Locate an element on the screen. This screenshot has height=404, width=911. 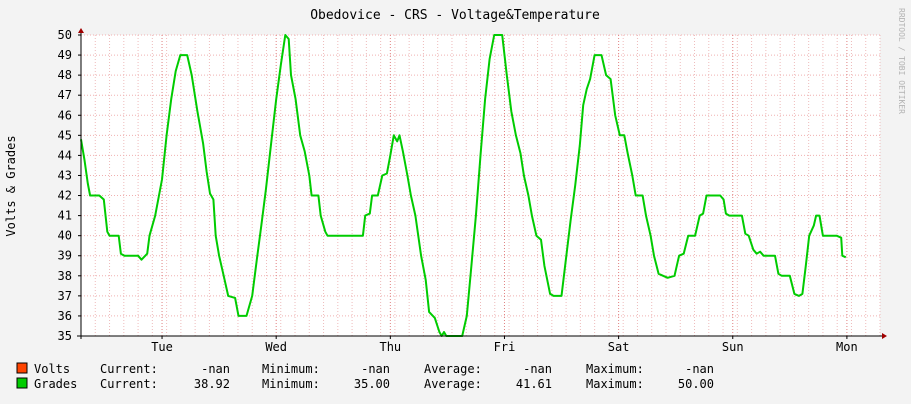
legend-series-name: Grades is located at coordinates (55, 384).